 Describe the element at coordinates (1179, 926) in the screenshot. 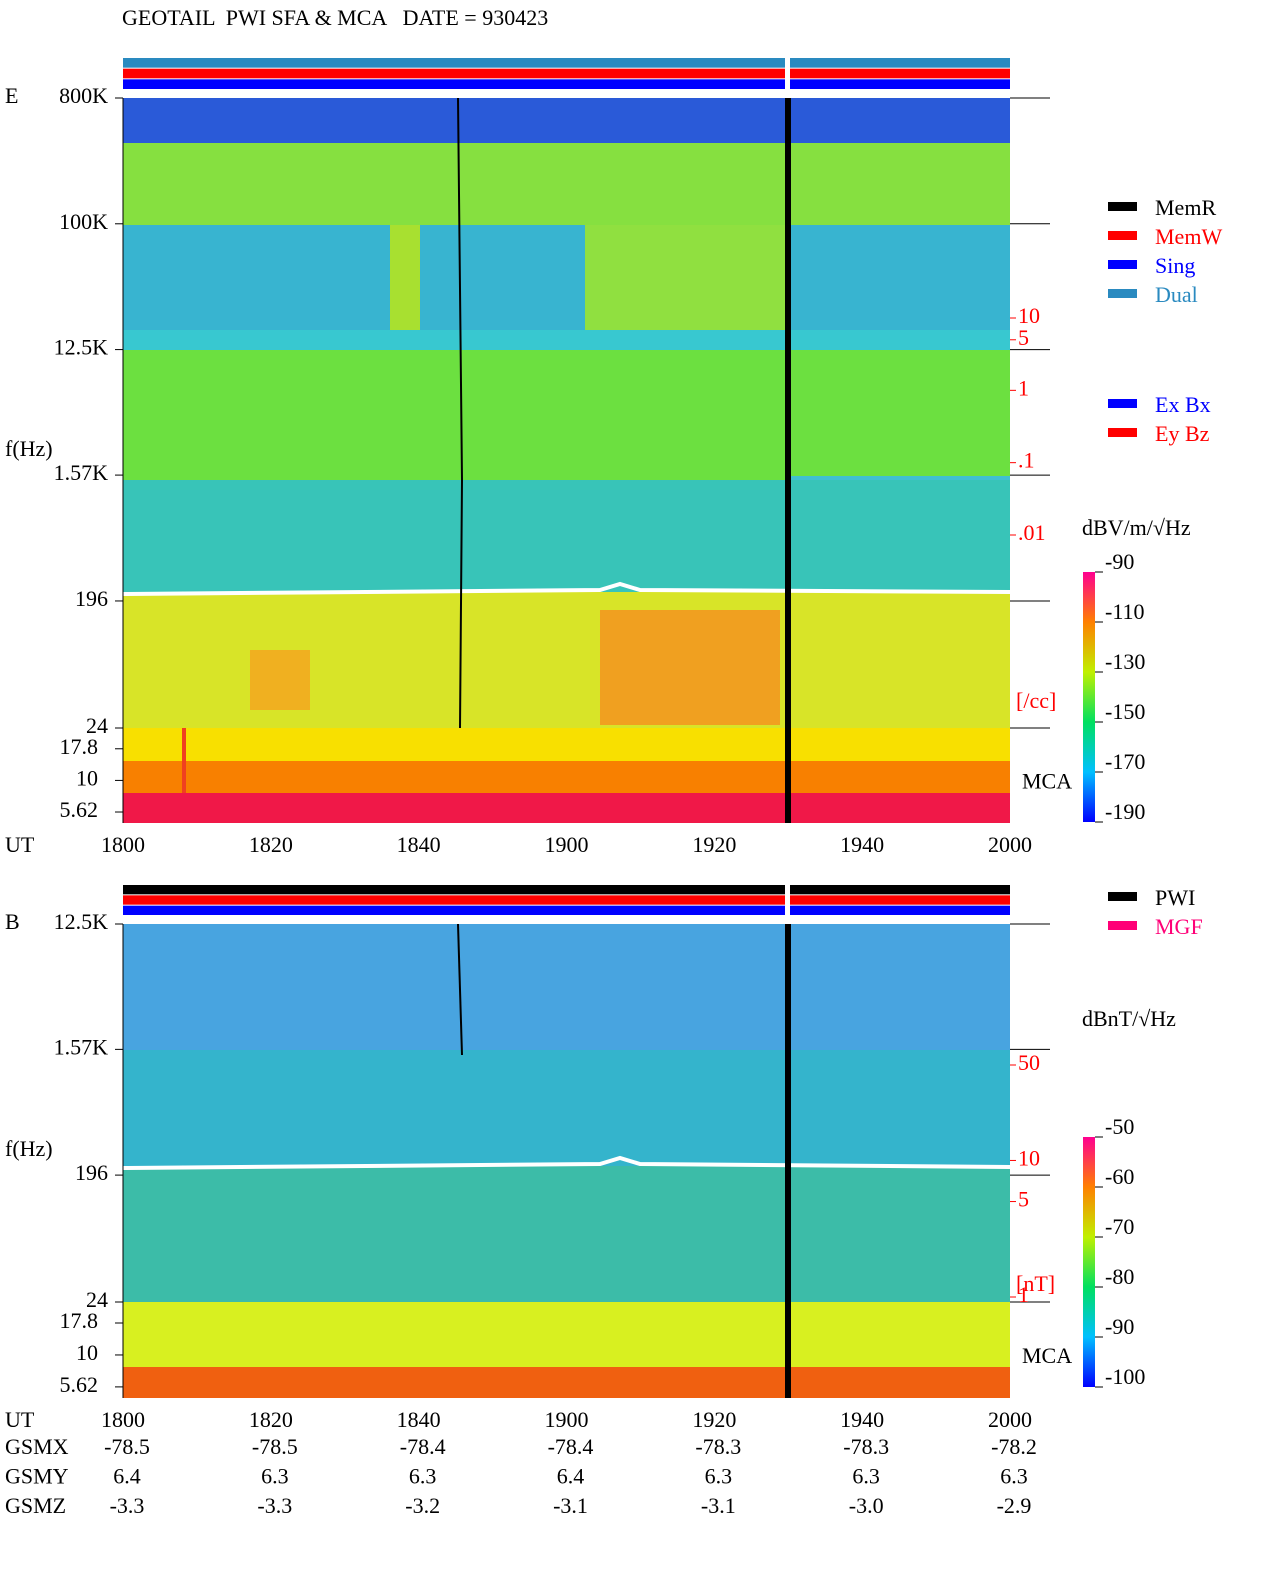

I see `legend-label: MGF` at that location.